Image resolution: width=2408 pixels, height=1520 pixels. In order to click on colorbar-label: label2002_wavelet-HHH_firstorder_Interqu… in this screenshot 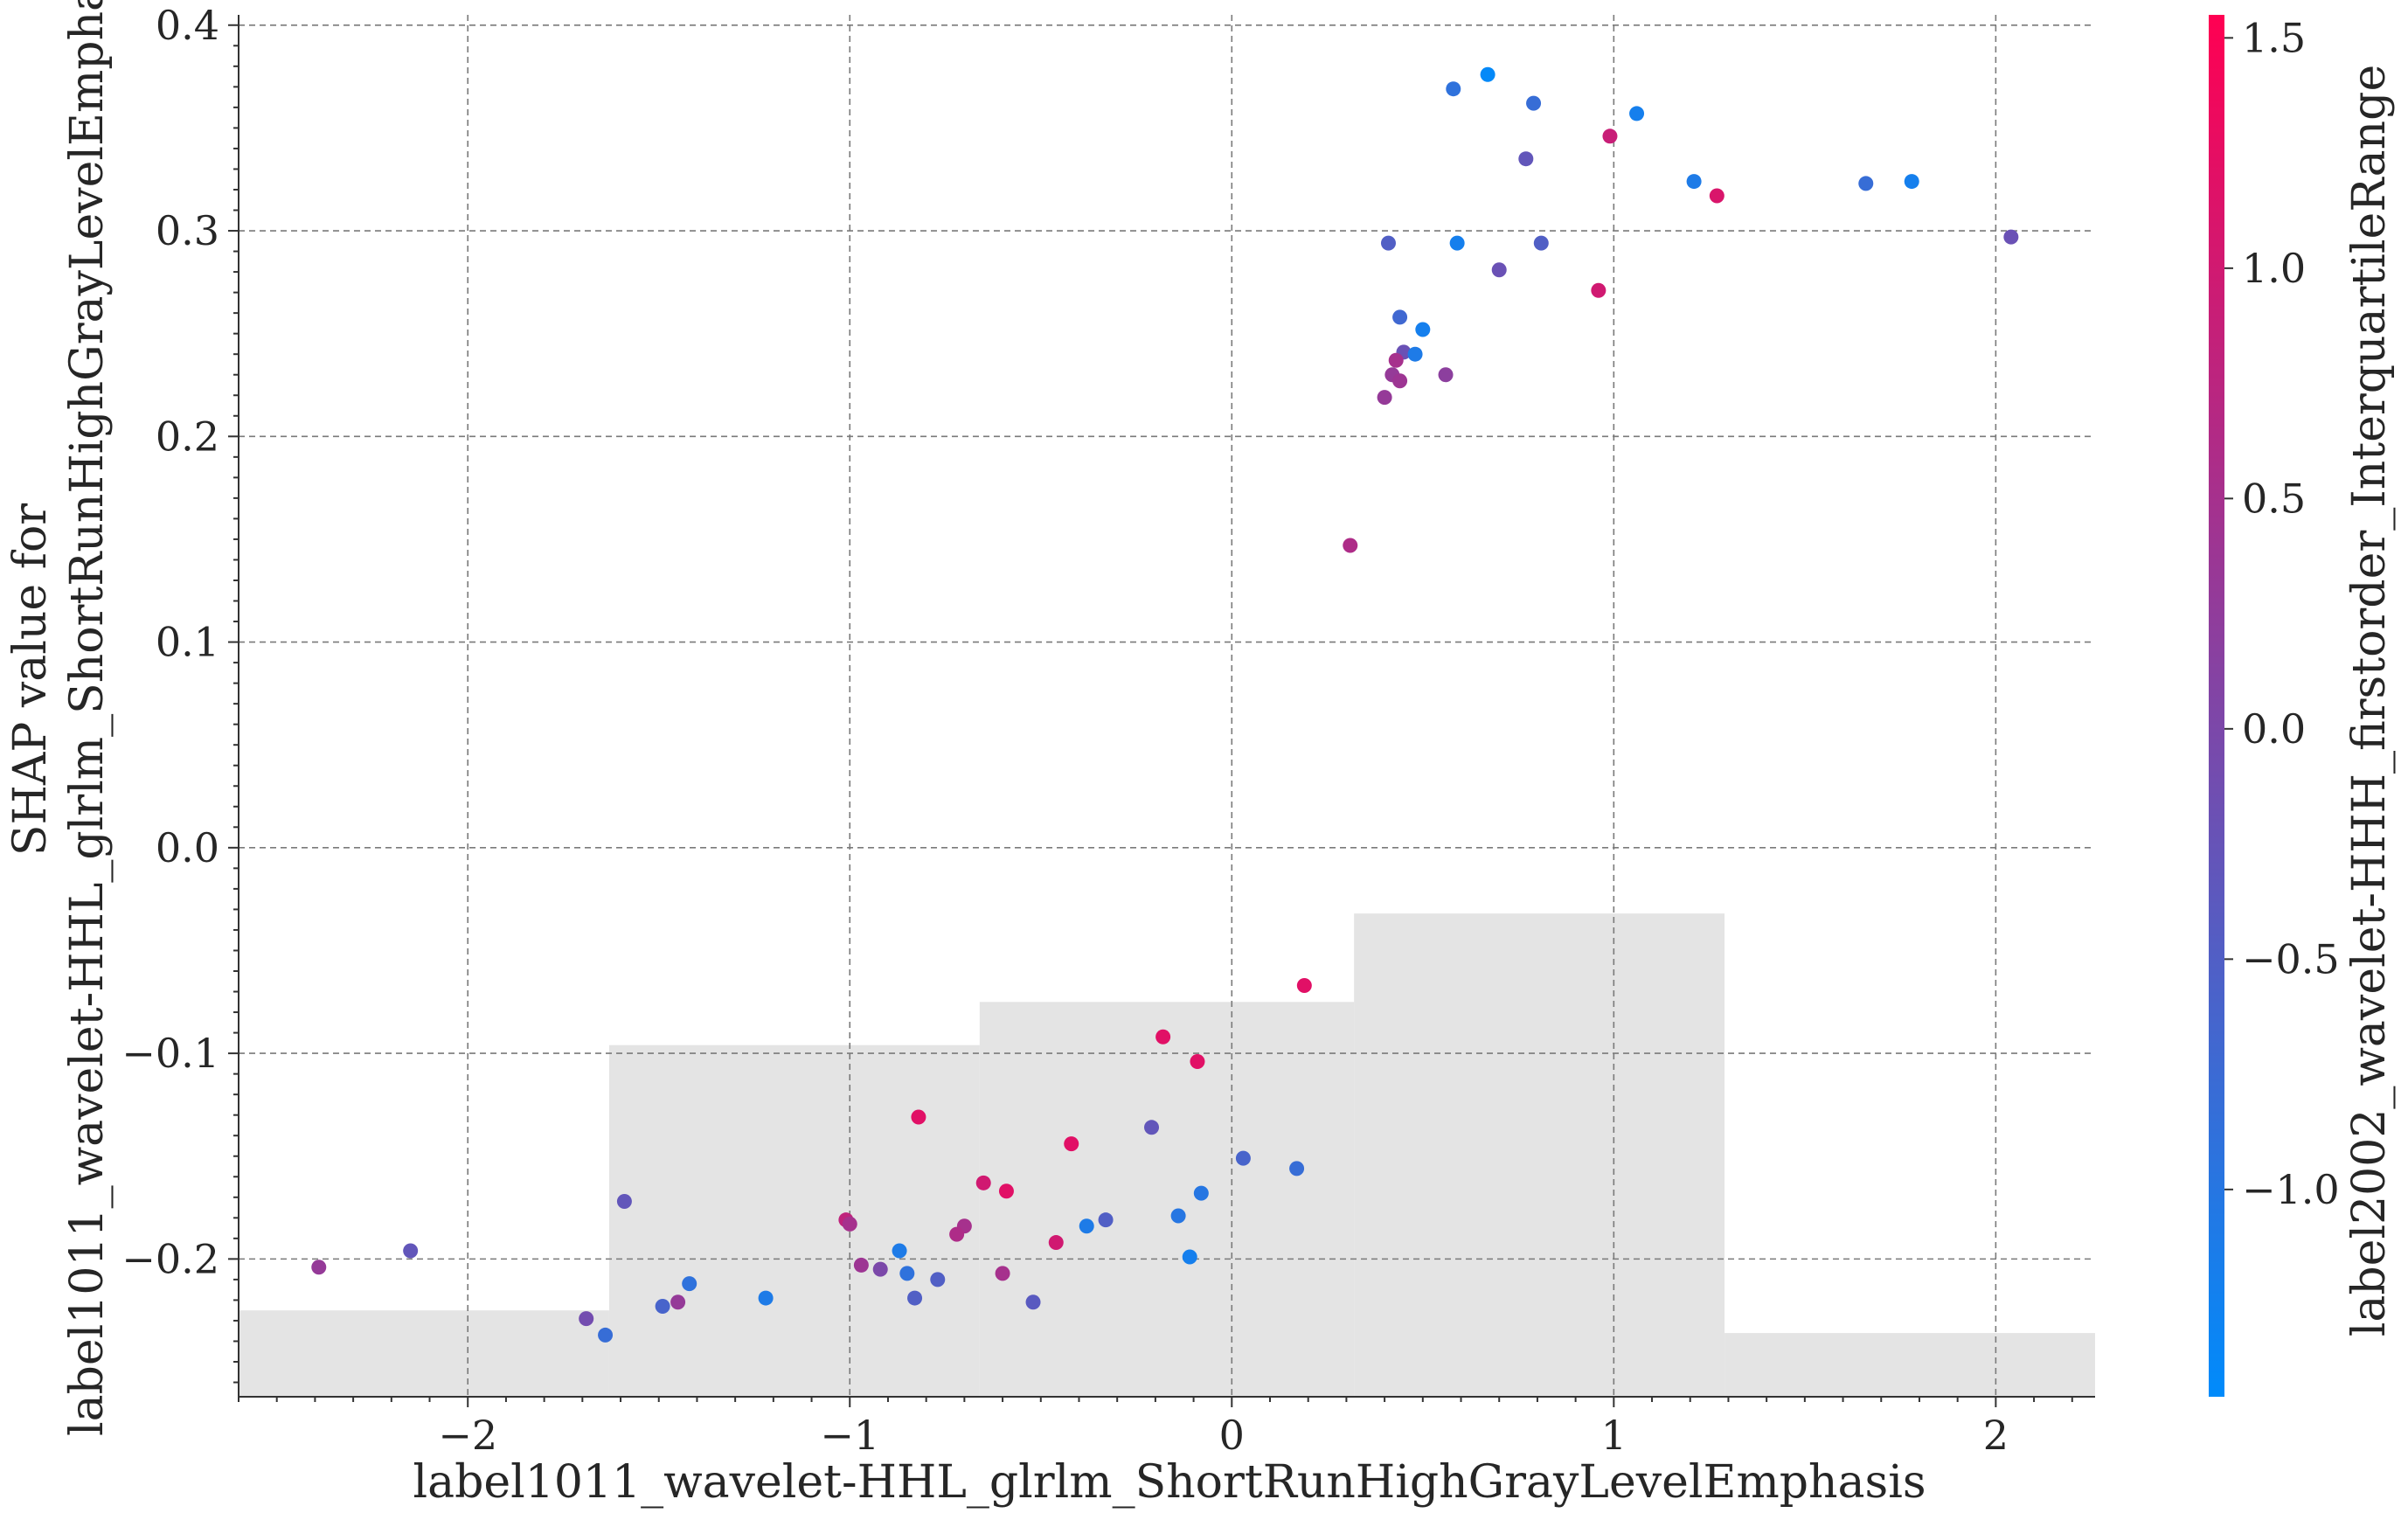, I will do `click(2370, 700)`.